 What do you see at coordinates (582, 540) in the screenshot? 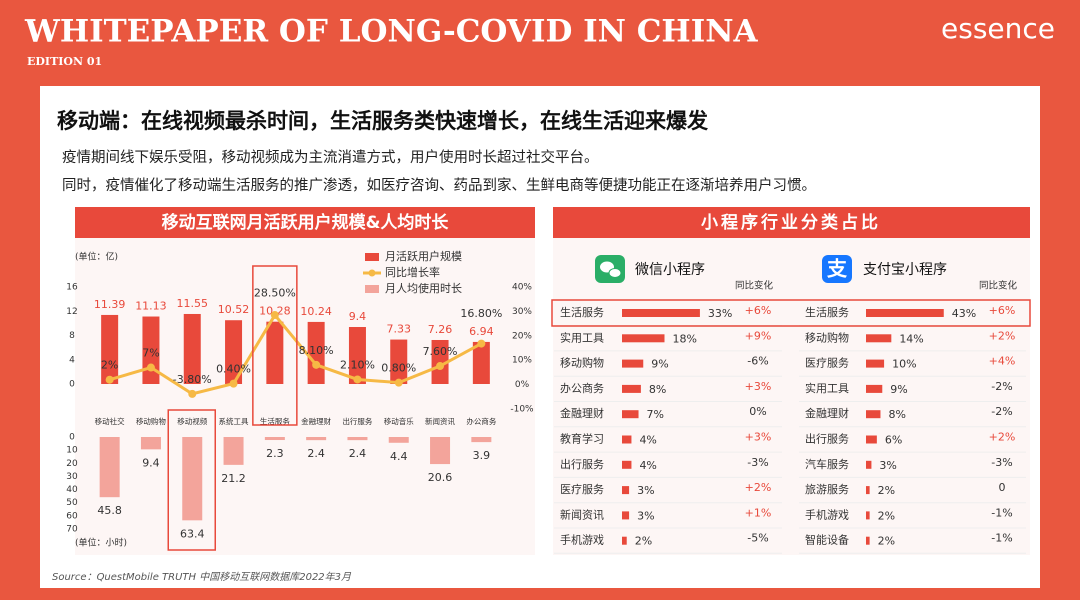
I see `category-label: 手机游戏` at bounding box center [582, 540].